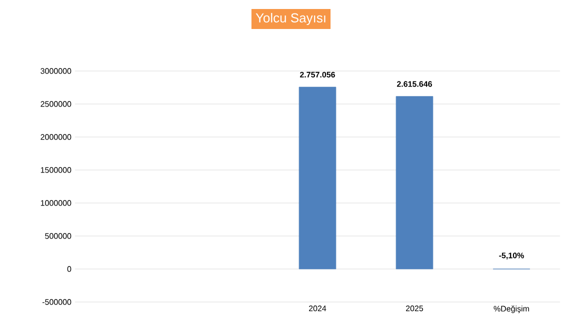  Describe the element at coordinates (317, 309) in the screenshot. I see `x-tick-label: 2024` at that location.